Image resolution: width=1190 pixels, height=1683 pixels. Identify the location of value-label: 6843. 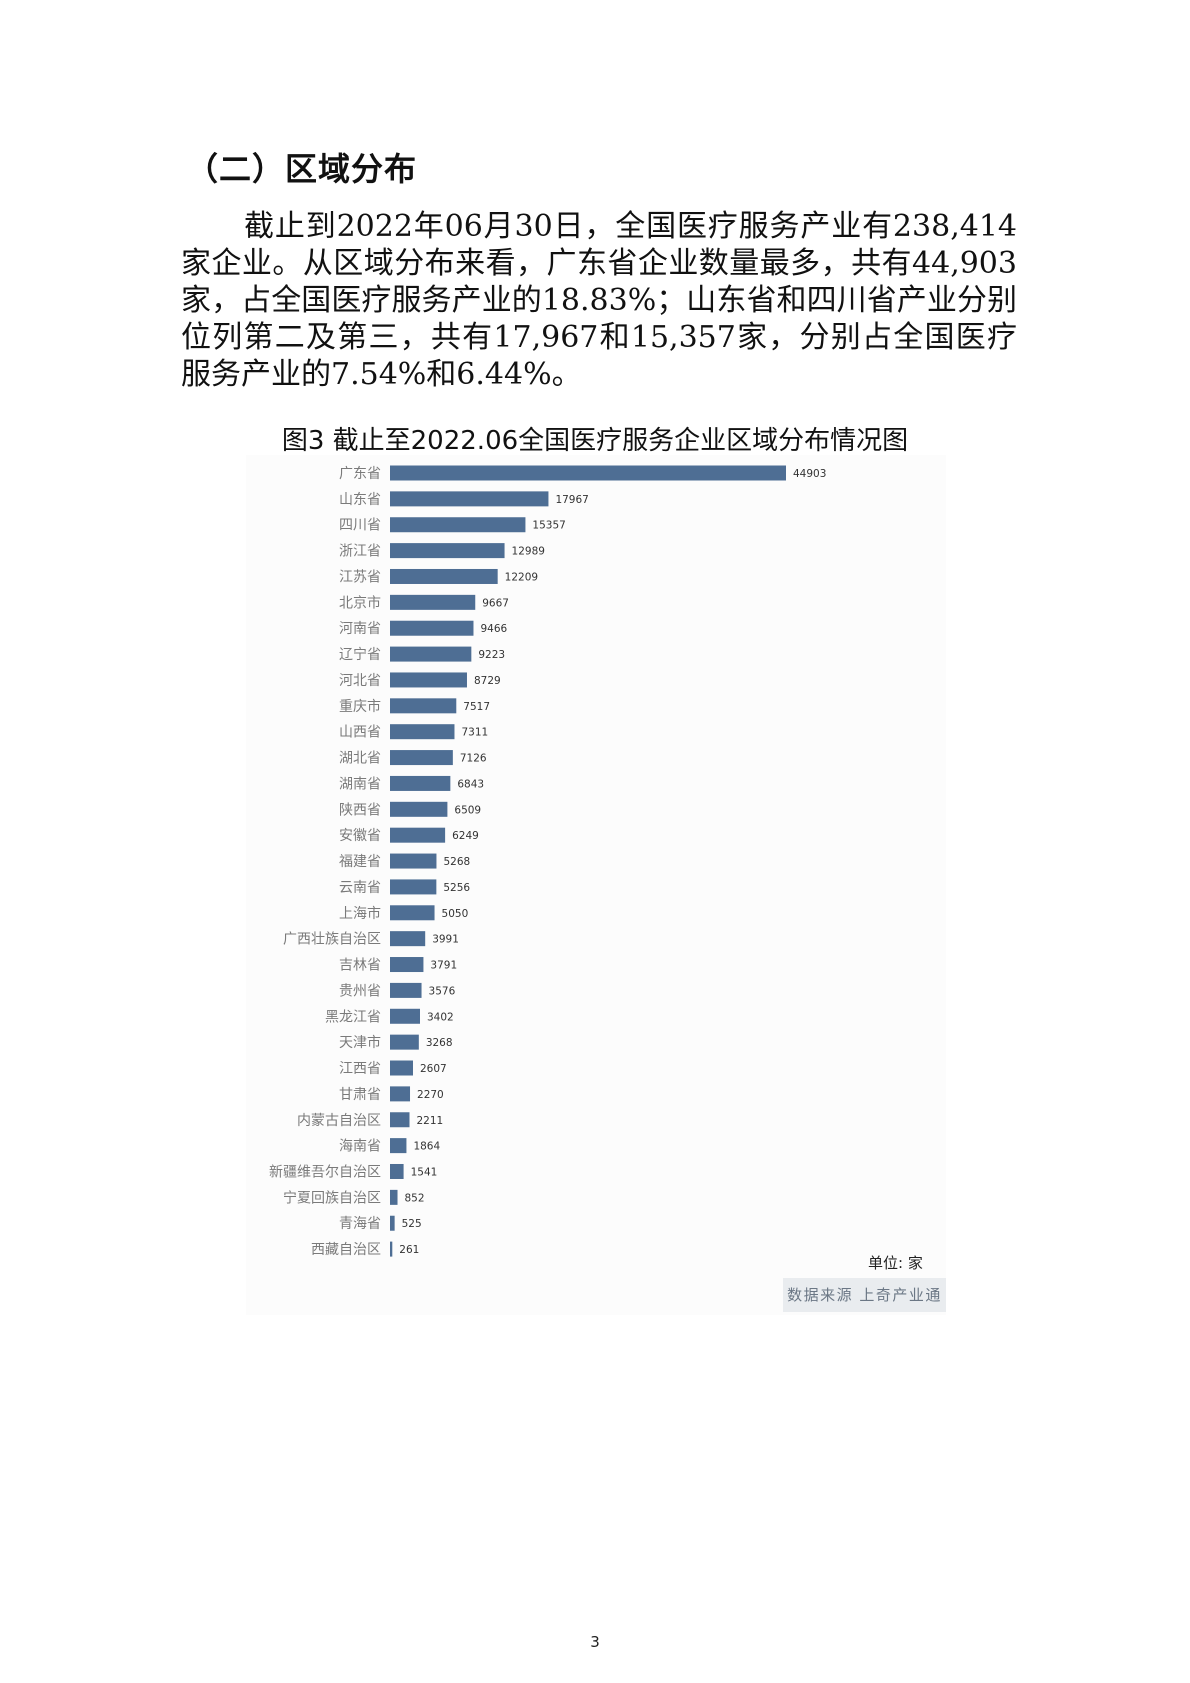
(470, 784).